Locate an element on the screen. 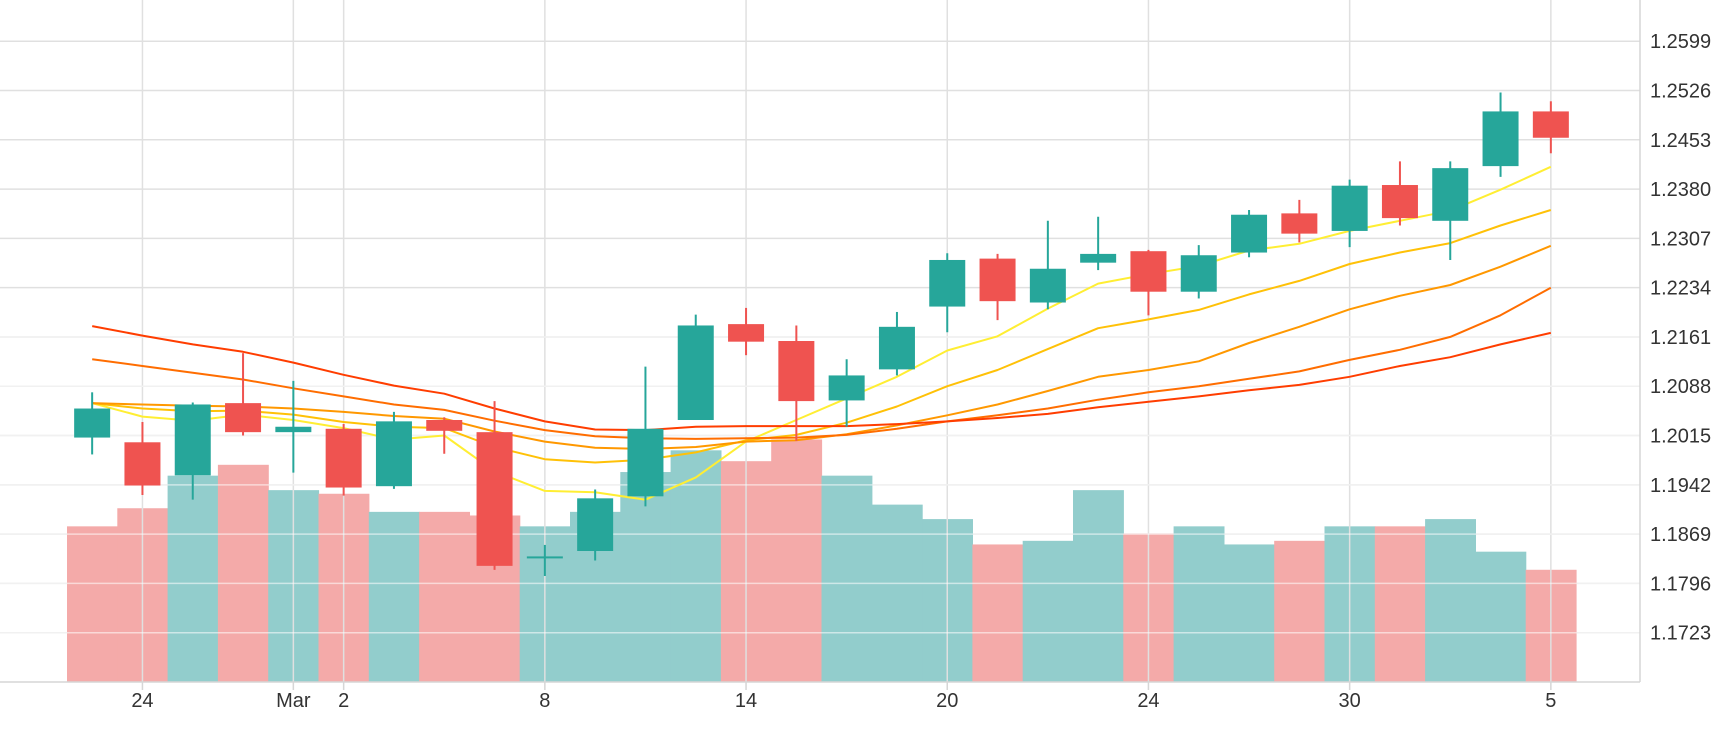 The width and height of the screenshot is (1730, 735). y-tick-label: 1.1869 is located at coordinates (1680, 535).